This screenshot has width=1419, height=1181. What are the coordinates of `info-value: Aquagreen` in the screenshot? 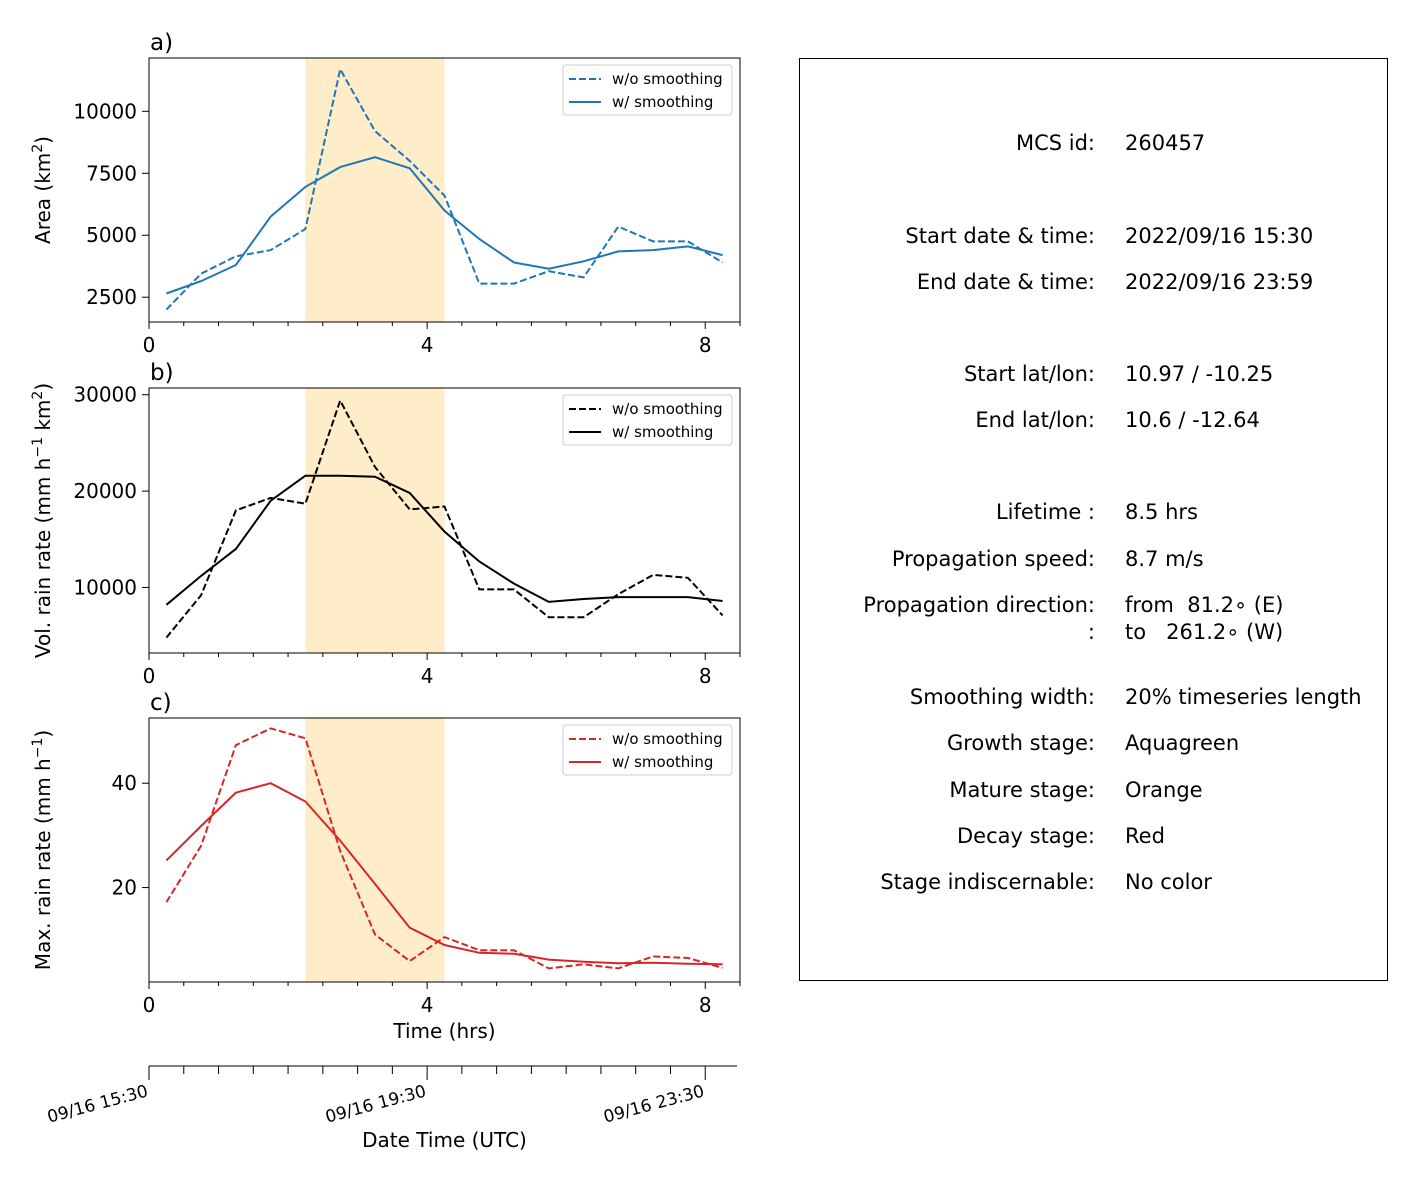 It's located at (1182, 743).